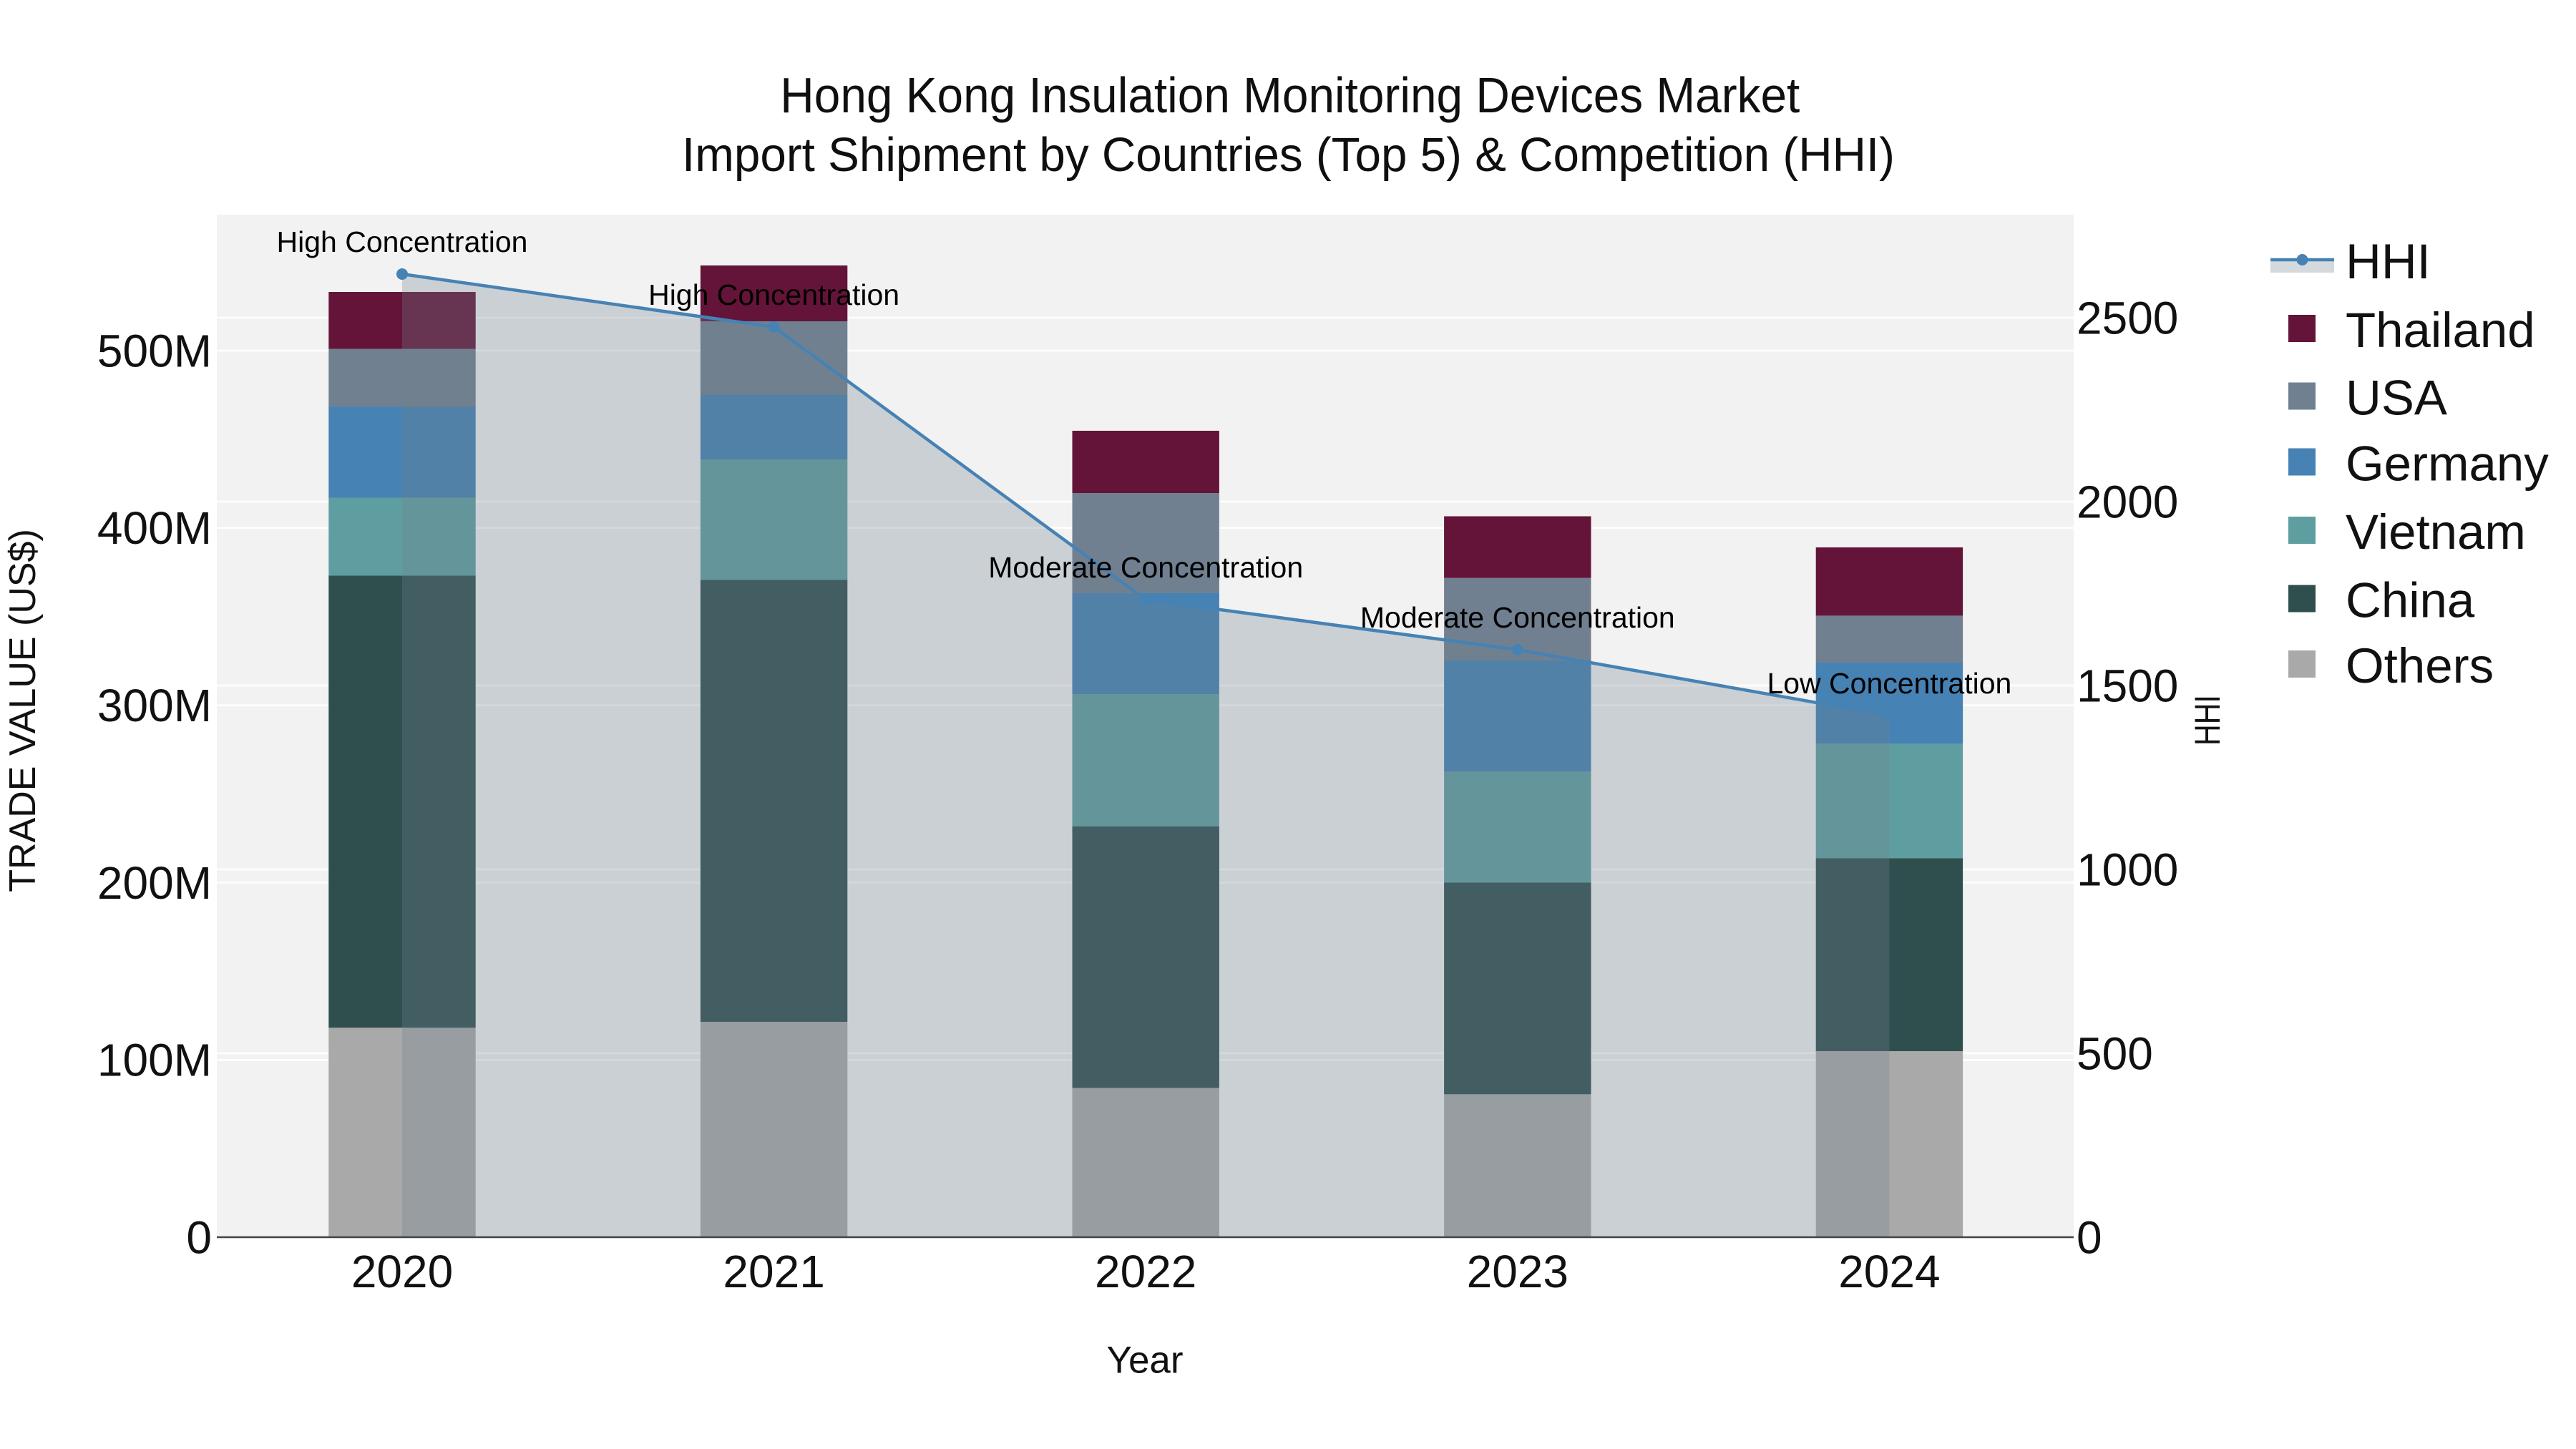 Image resolution: width=2576 pixels, height=1449 pixels. I want to click on svg-text: China, so click(2410, 600).